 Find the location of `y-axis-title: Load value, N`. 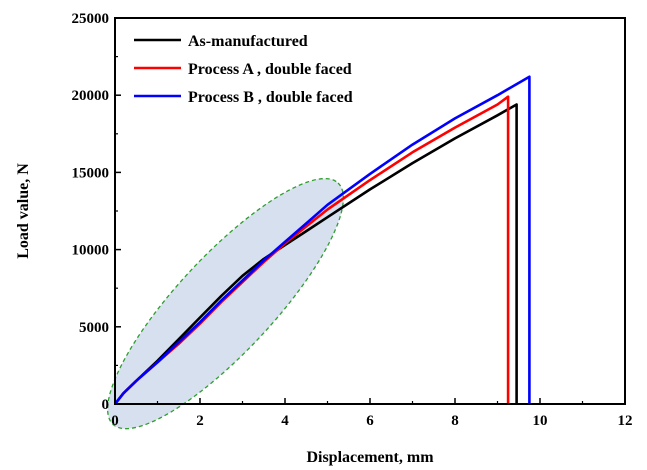

y-axis-title: Load value, N is located at coordinates (23, 211).